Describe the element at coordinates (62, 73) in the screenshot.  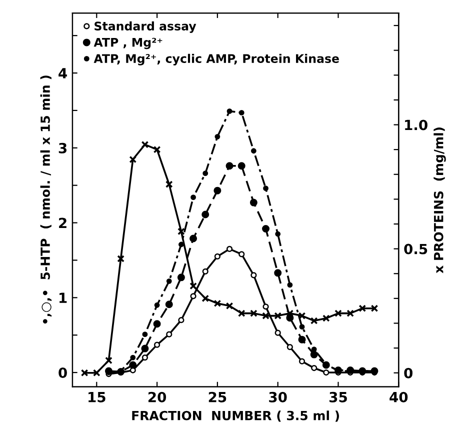
I see `y-tick-label: 4` at that location.